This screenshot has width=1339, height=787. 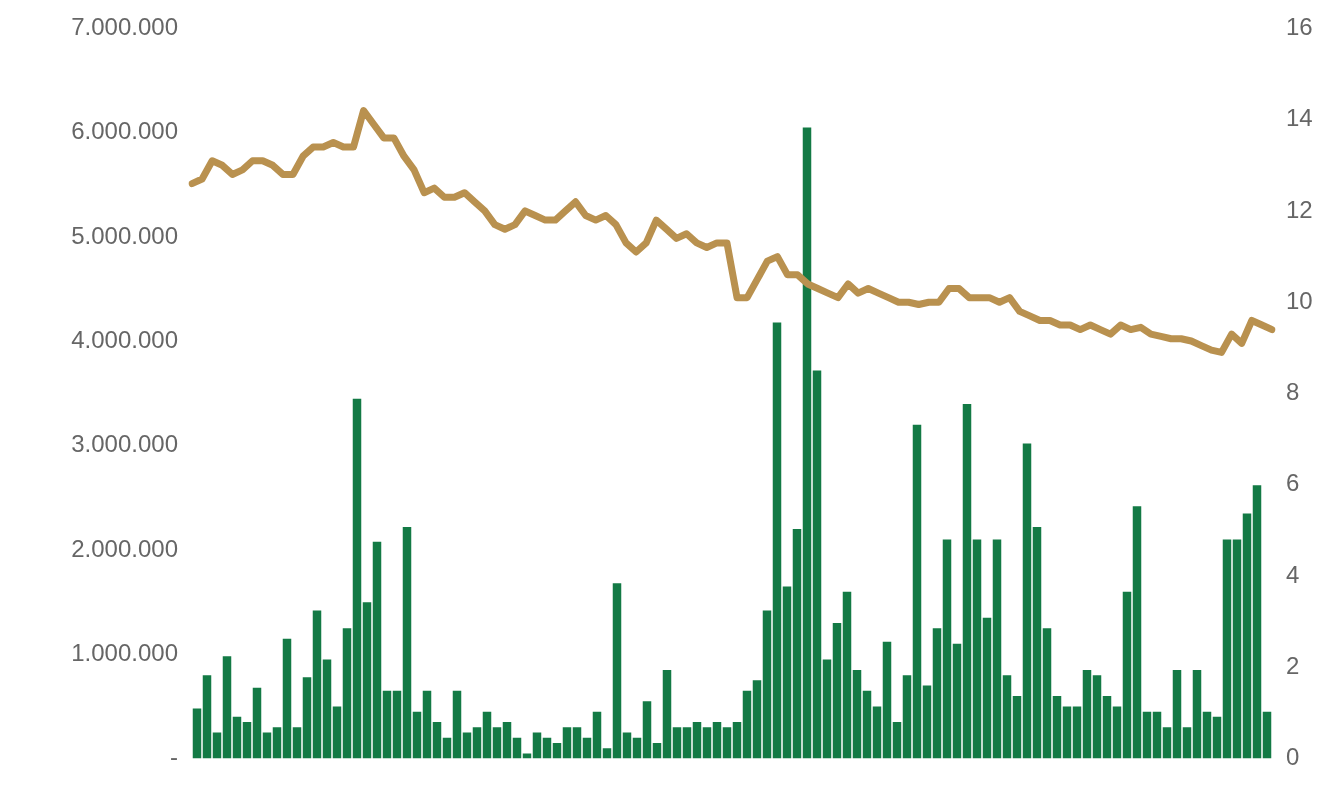 What do you see at coordinates (1299, 300) in the screenshot?
I see `y-tick-label: 10` at bounding box center [1299, 300].